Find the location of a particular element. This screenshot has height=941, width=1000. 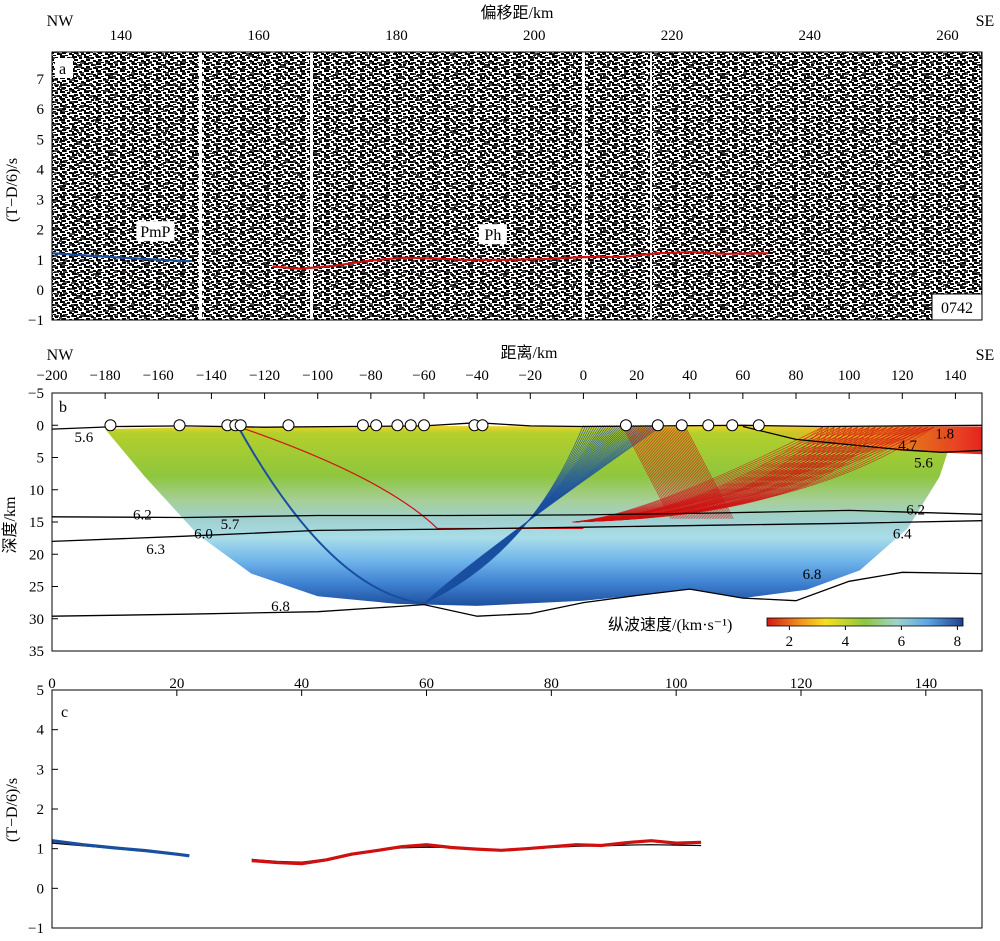

x-tick-label: −20 is located at coordinates (530, 376).